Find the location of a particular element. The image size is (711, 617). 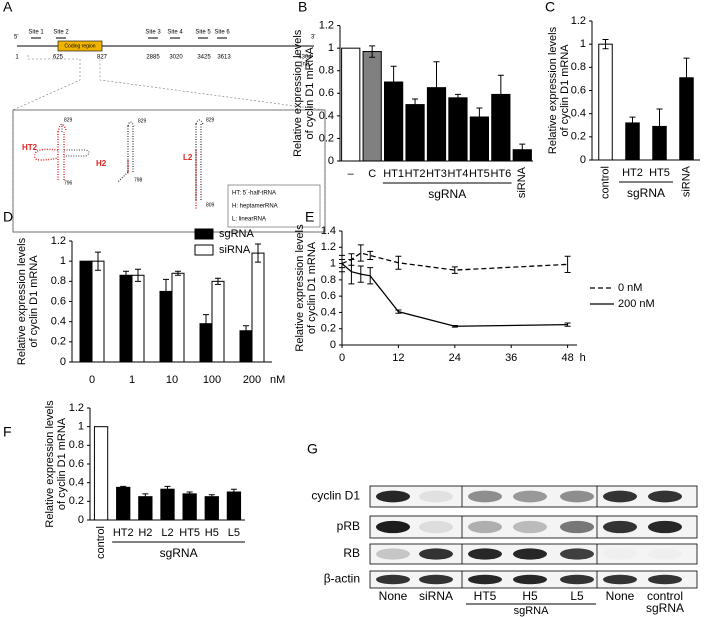

structure-label: H2 is located at coordinates (101, 163).